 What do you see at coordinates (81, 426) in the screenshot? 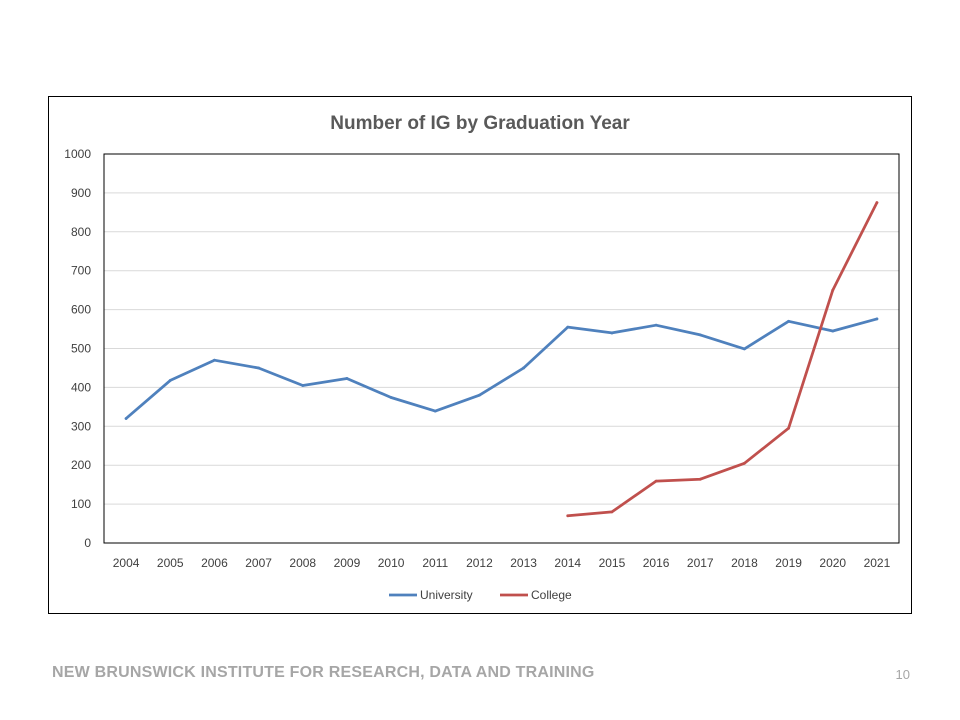
I see `y-tick-label: 300` at bounding box center [81, 426].